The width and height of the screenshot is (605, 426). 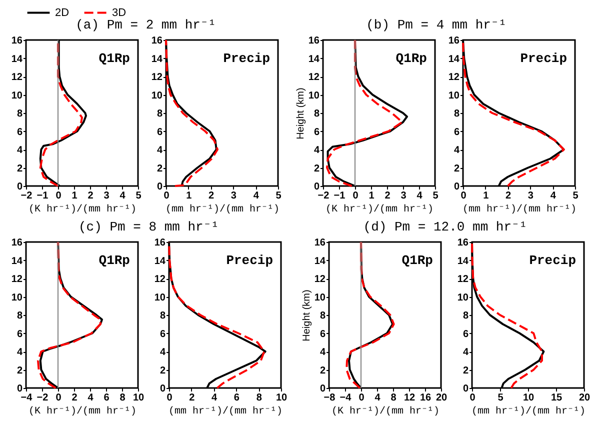 What do you see at coordinates (222, 210) in the screenshot?
I see `x-axis-title: (mm hr⁻¹)/(mm hr⁻¹)` at bounding box center [222, 210].